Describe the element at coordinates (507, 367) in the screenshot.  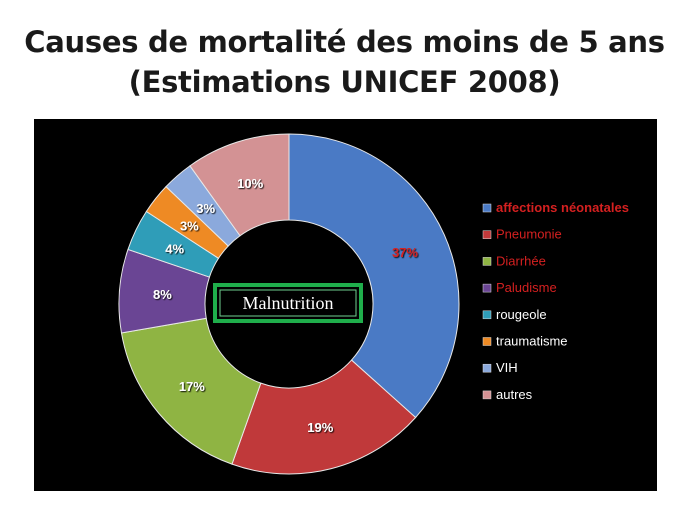
I see `legend-label-vih: VIH` at that location.